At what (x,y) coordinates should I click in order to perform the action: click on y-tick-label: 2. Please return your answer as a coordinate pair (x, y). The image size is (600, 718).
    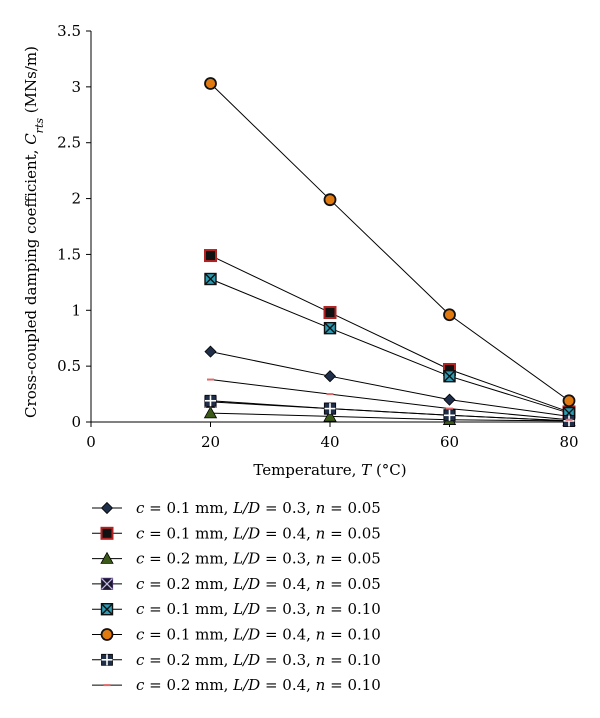
    Looking at the image, I should click on (76, 199).